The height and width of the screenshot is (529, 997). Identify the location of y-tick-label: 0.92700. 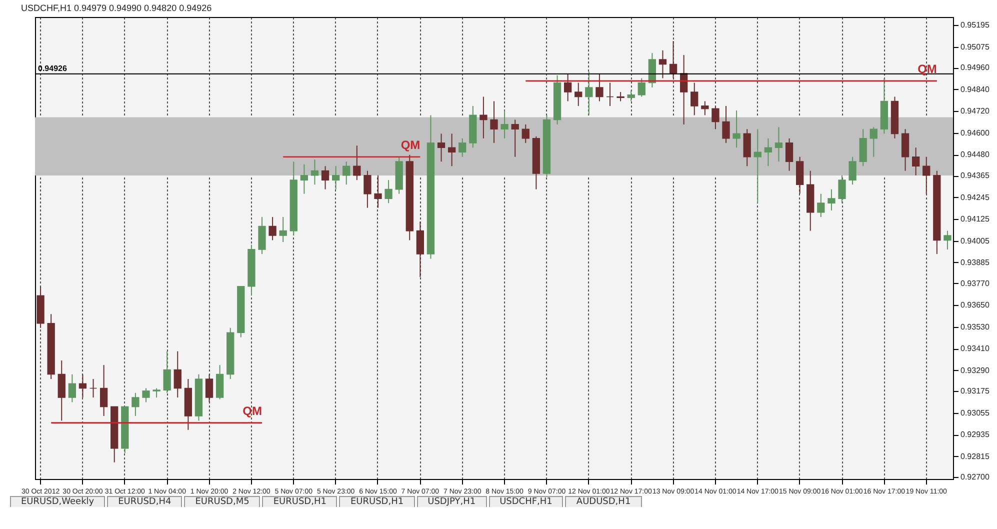
(975, 477).